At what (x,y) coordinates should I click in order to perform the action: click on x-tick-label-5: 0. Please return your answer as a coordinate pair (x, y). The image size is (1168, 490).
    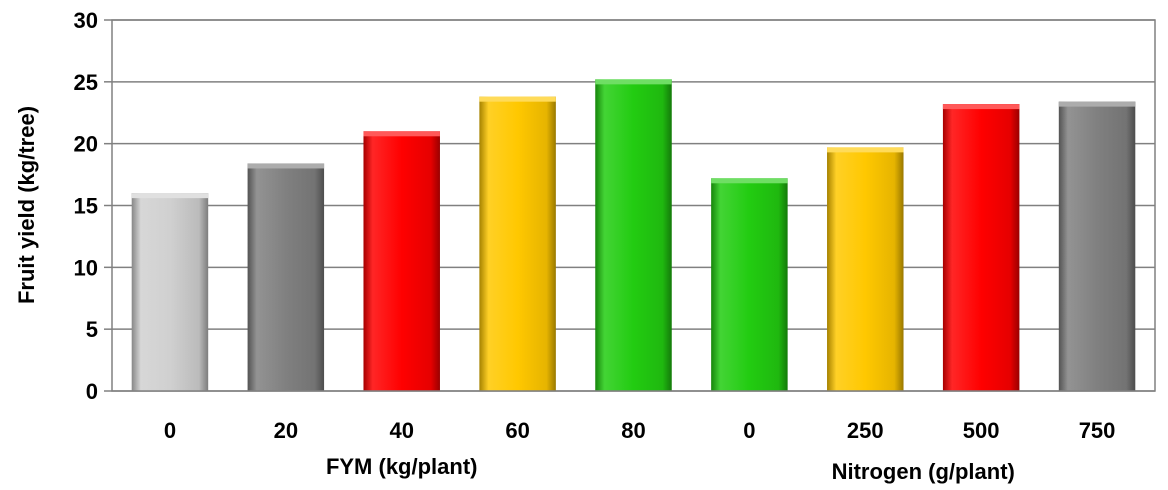
    Looking at the image, I should click on (749, 430).